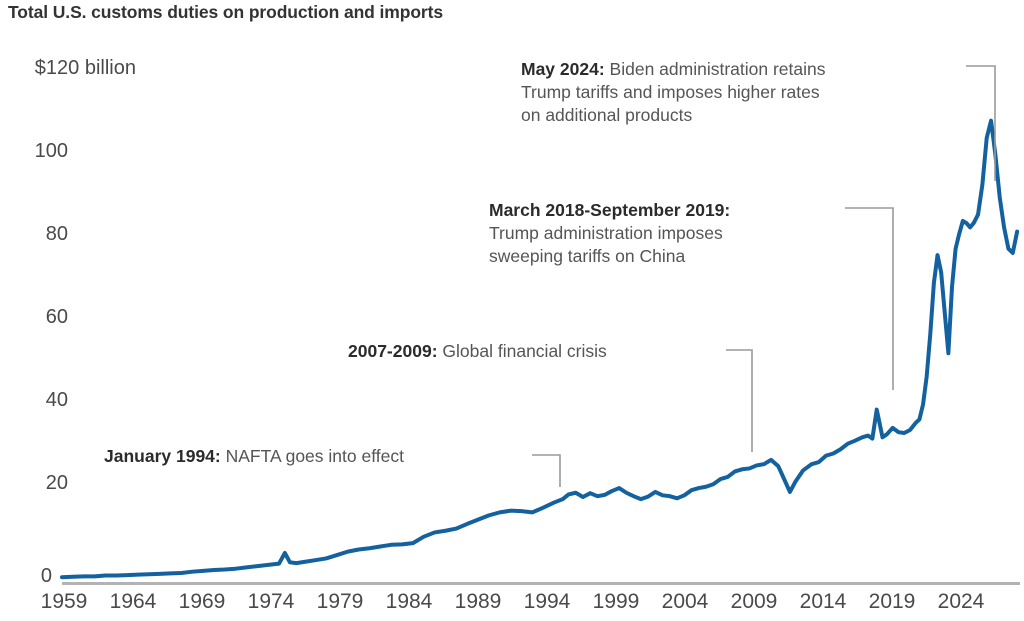 This screenshot has height=621, width=1024. I want to click on annotation-jan-1994: January 1994: NAFTA goes into effect, so click(254, 456).